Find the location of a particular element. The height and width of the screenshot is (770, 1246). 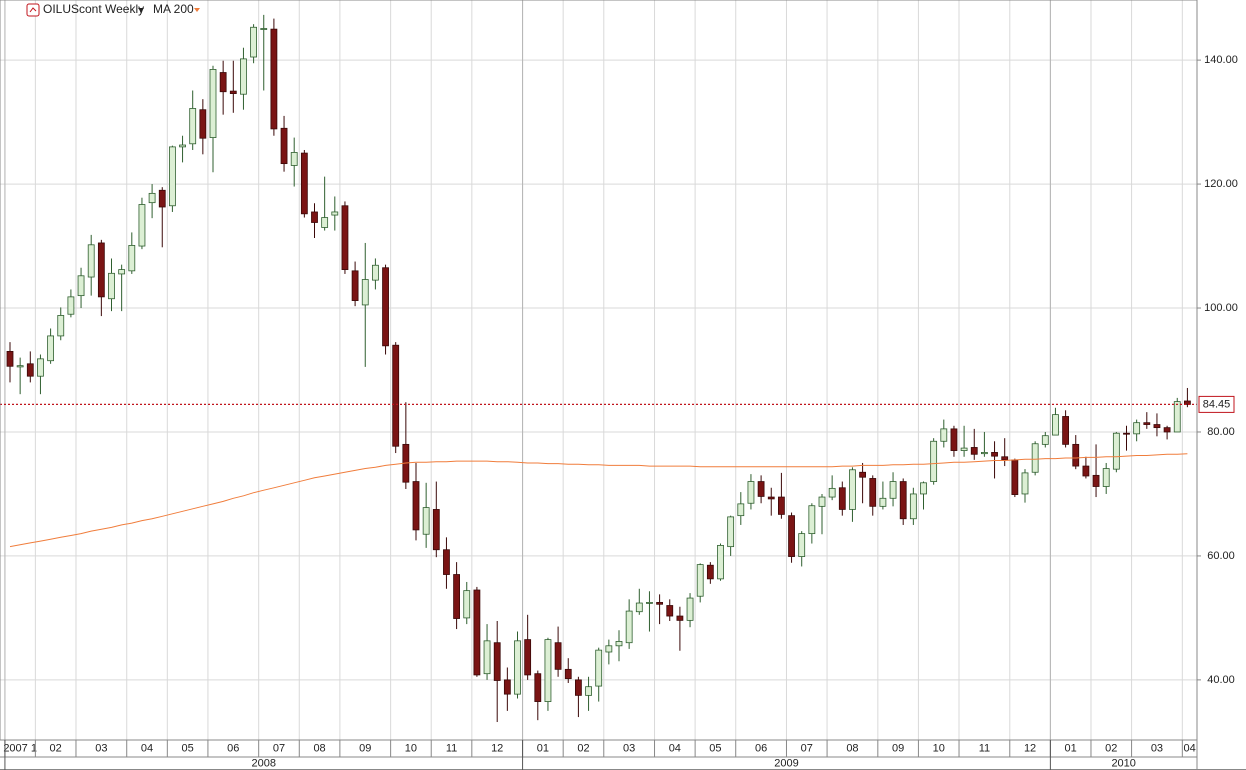

x-tick-label: 05 is located at coordinates (715, 748).